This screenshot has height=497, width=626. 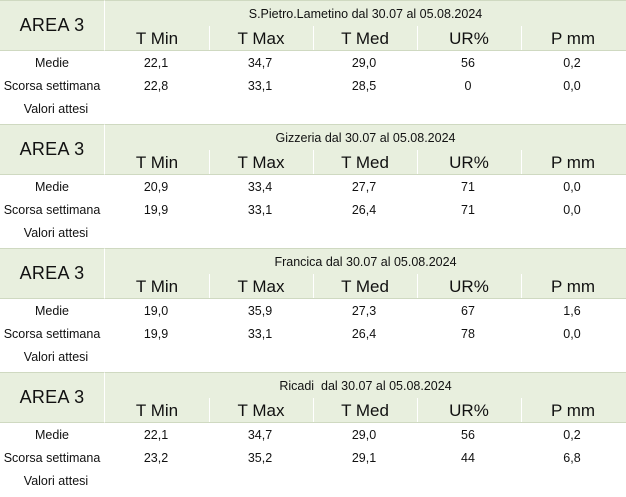 I want to click on cell-t-med: 27,7, so click(x=364, y=187).